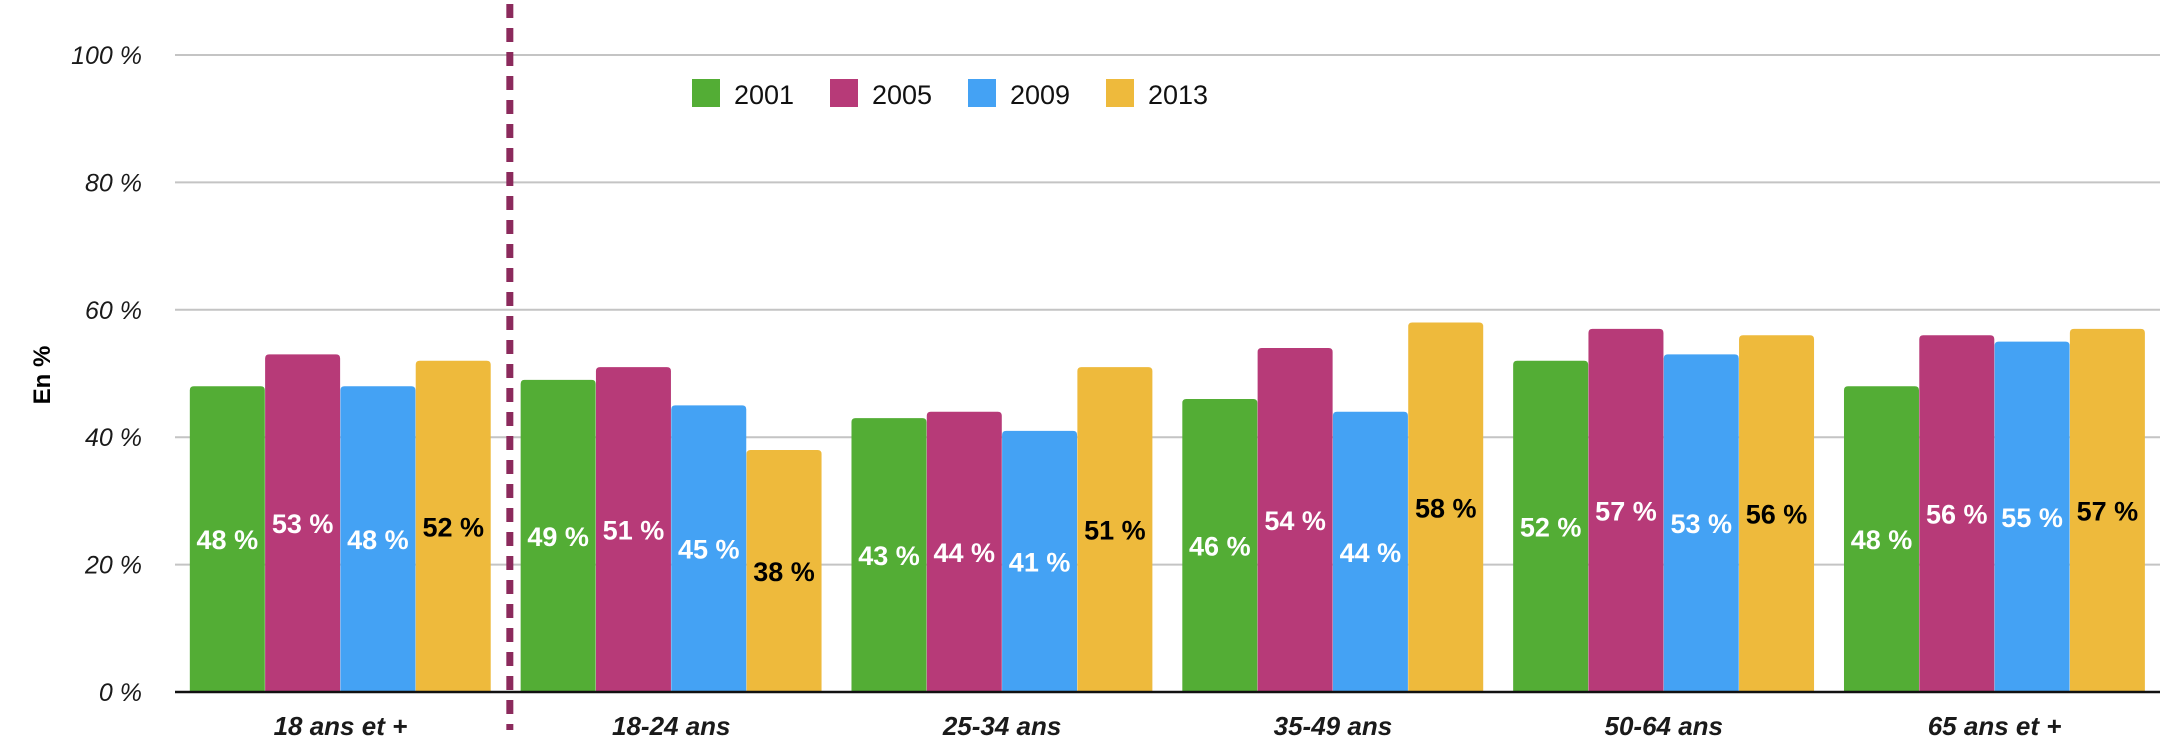 The height and width of the screenshot is (752, 2176). I want to click on data-label: 38 %, so click(784, 572).